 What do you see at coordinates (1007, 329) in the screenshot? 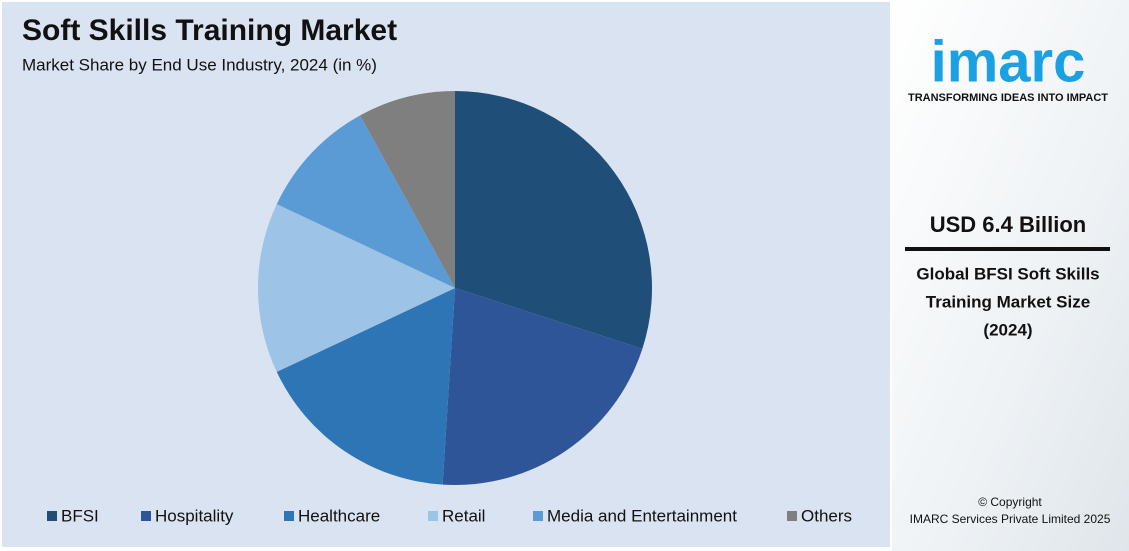
I see `description-line: (2024)` at bounding box center [1007, 329].